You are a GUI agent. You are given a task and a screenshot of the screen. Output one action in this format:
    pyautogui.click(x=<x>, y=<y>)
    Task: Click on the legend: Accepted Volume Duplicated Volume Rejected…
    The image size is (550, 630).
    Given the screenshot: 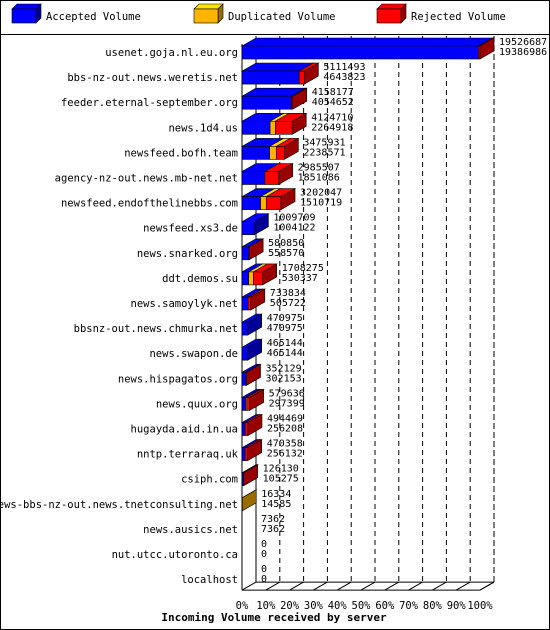 What is the action you would take?
    pyautogui.click(x=258, y=13)
    